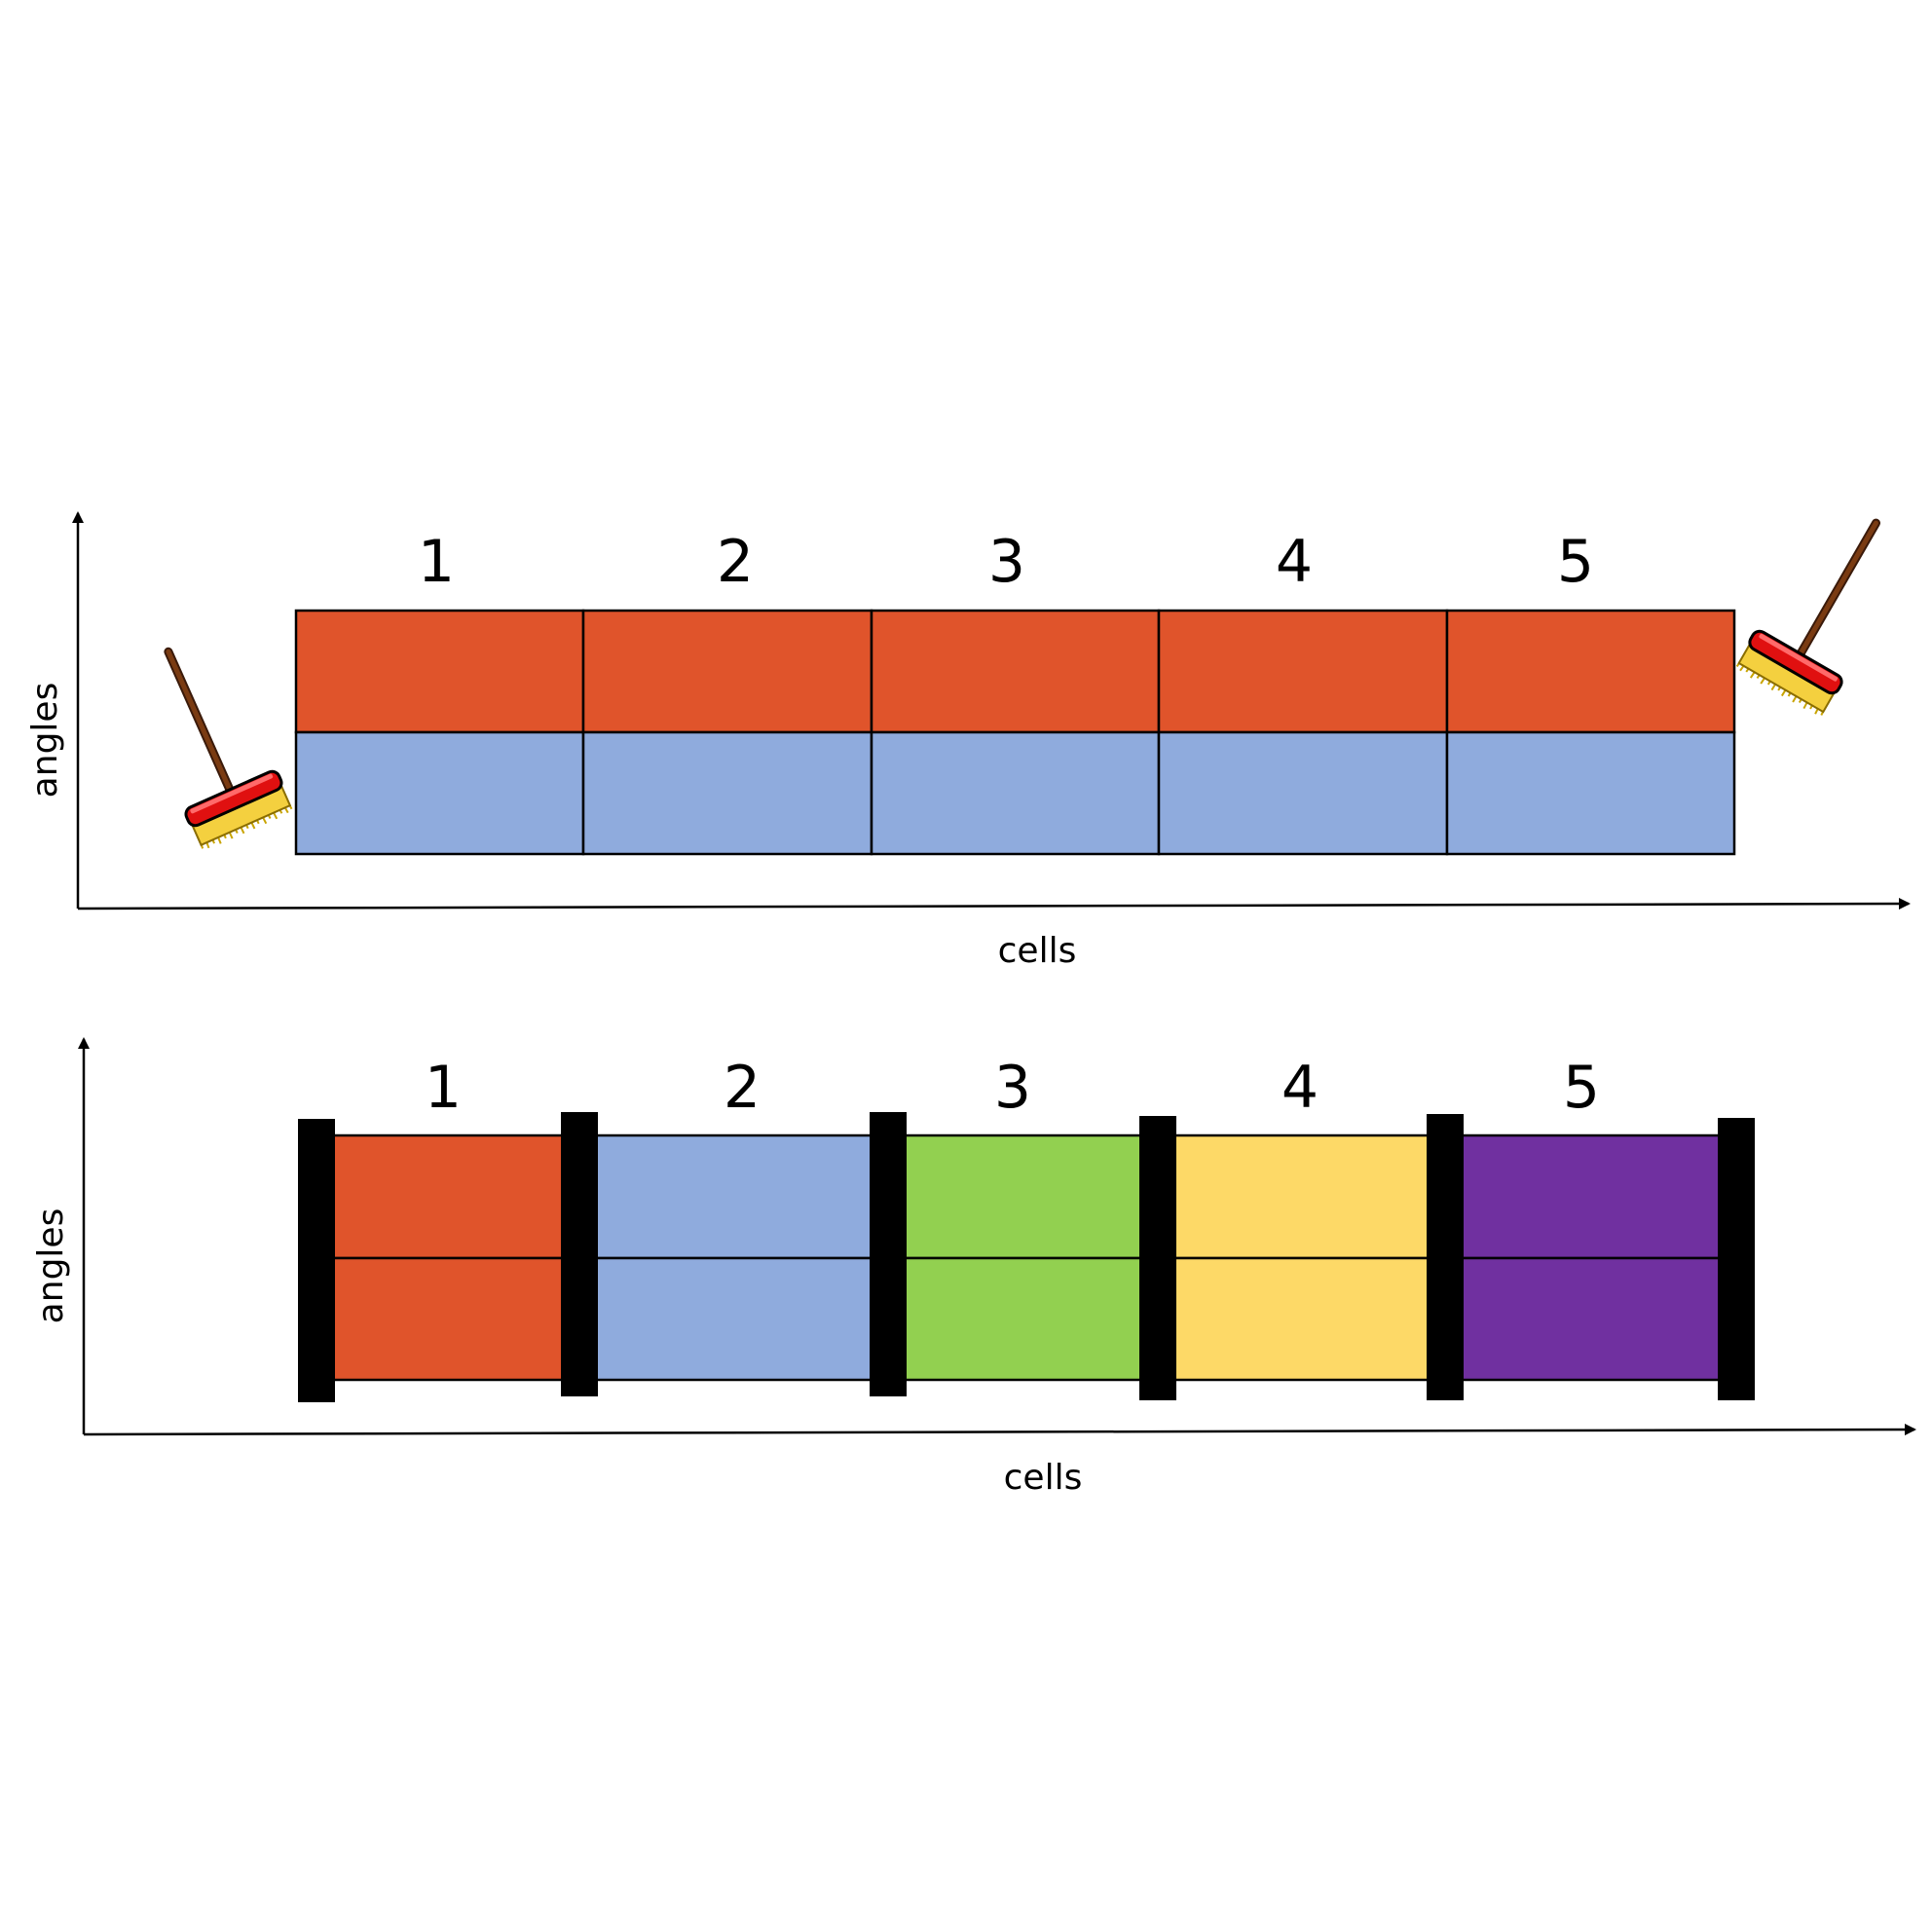 The image size is (1932, 1932). I want to click on top-cell-1-lower, so click(440, 793).